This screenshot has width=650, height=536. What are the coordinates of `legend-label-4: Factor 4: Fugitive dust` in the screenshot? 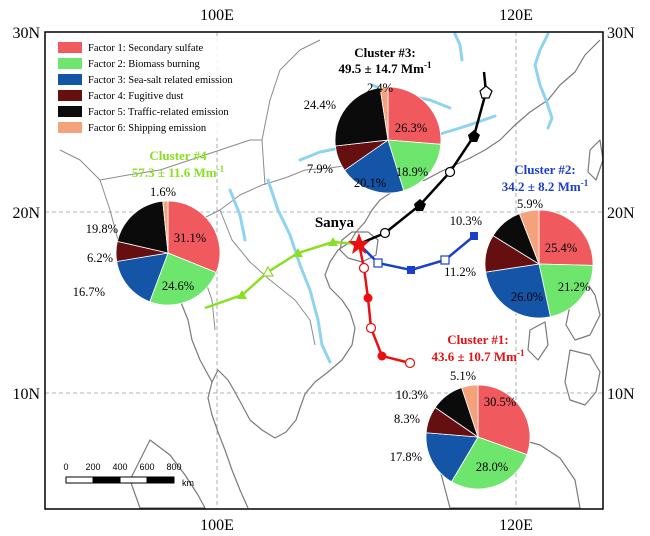 It's located at (135, 96).